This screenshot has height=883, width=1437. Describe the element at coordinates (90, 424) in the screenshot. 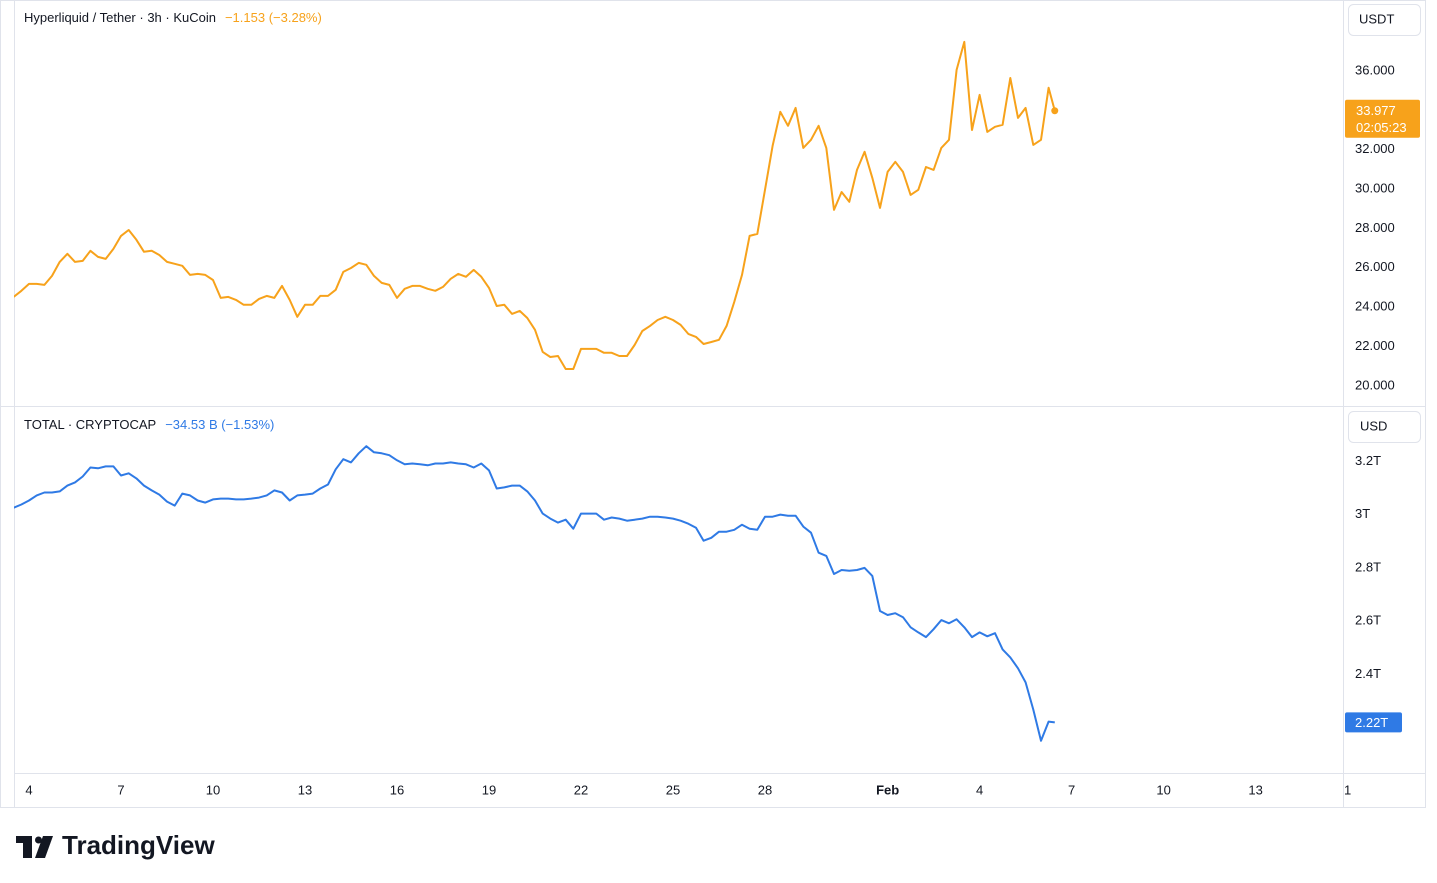

I see `symbol-title: TOTAL · CRYPTOCAP` at that location.